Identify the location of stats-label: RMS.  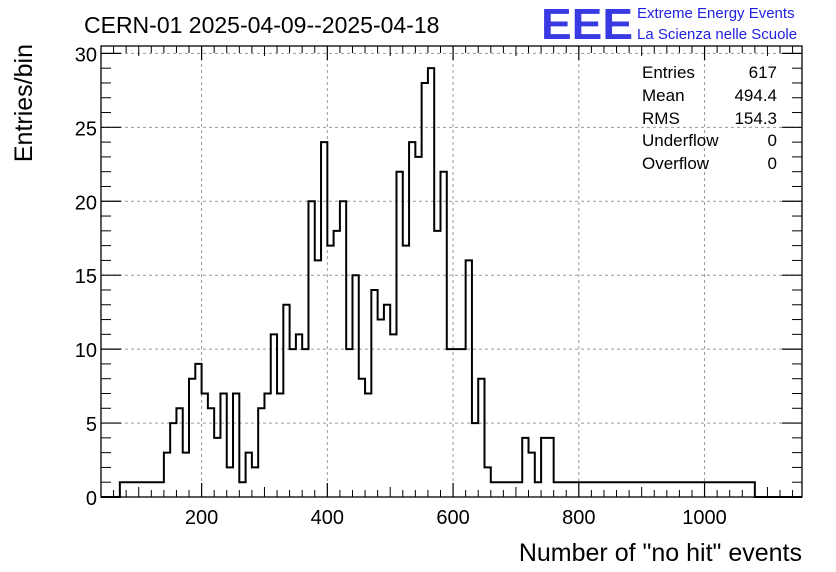
(661, 118).